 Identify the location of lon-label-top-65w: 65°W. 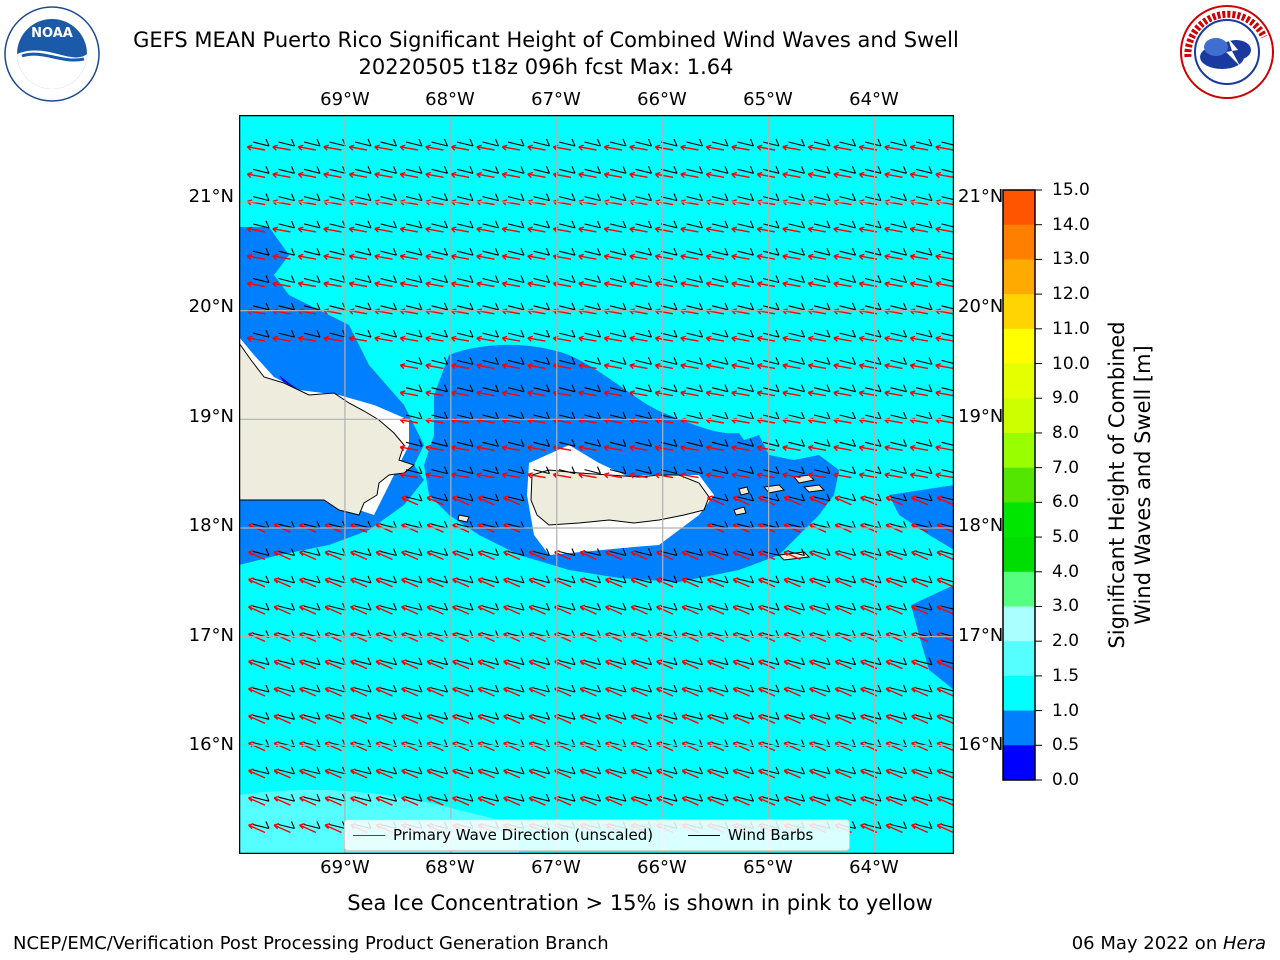
(768, 99).